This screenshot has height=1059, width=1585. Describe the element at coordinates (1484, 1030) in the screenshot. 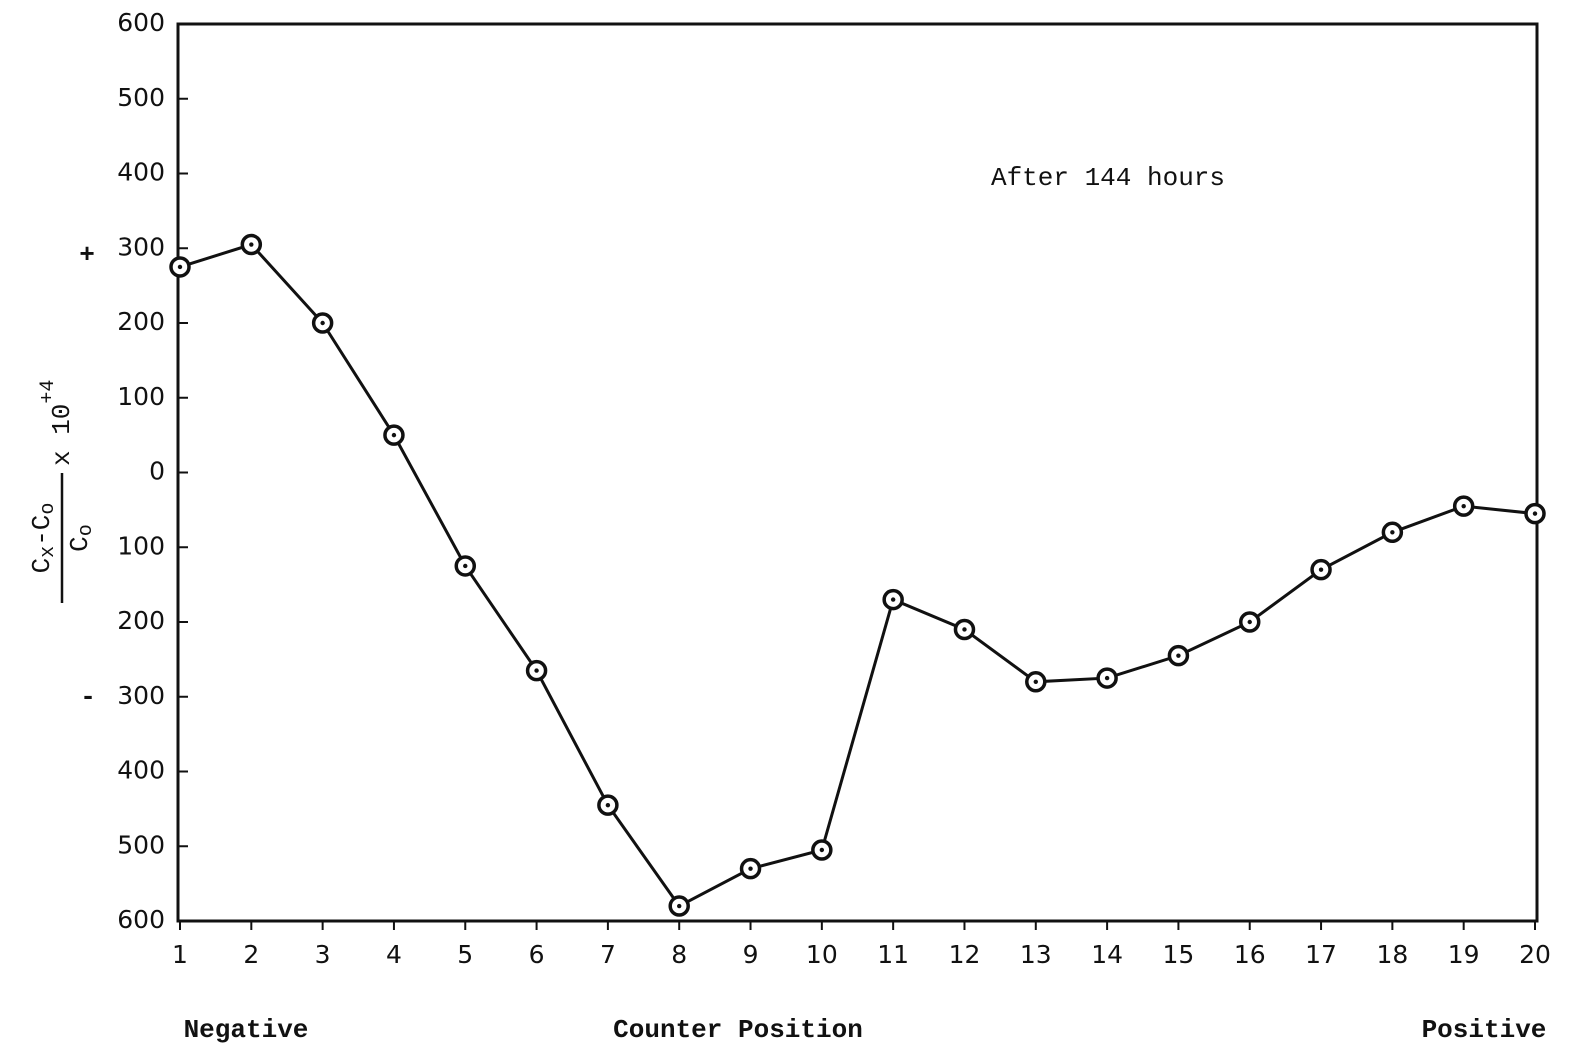

I see `x-end-label: Positive` at that location.